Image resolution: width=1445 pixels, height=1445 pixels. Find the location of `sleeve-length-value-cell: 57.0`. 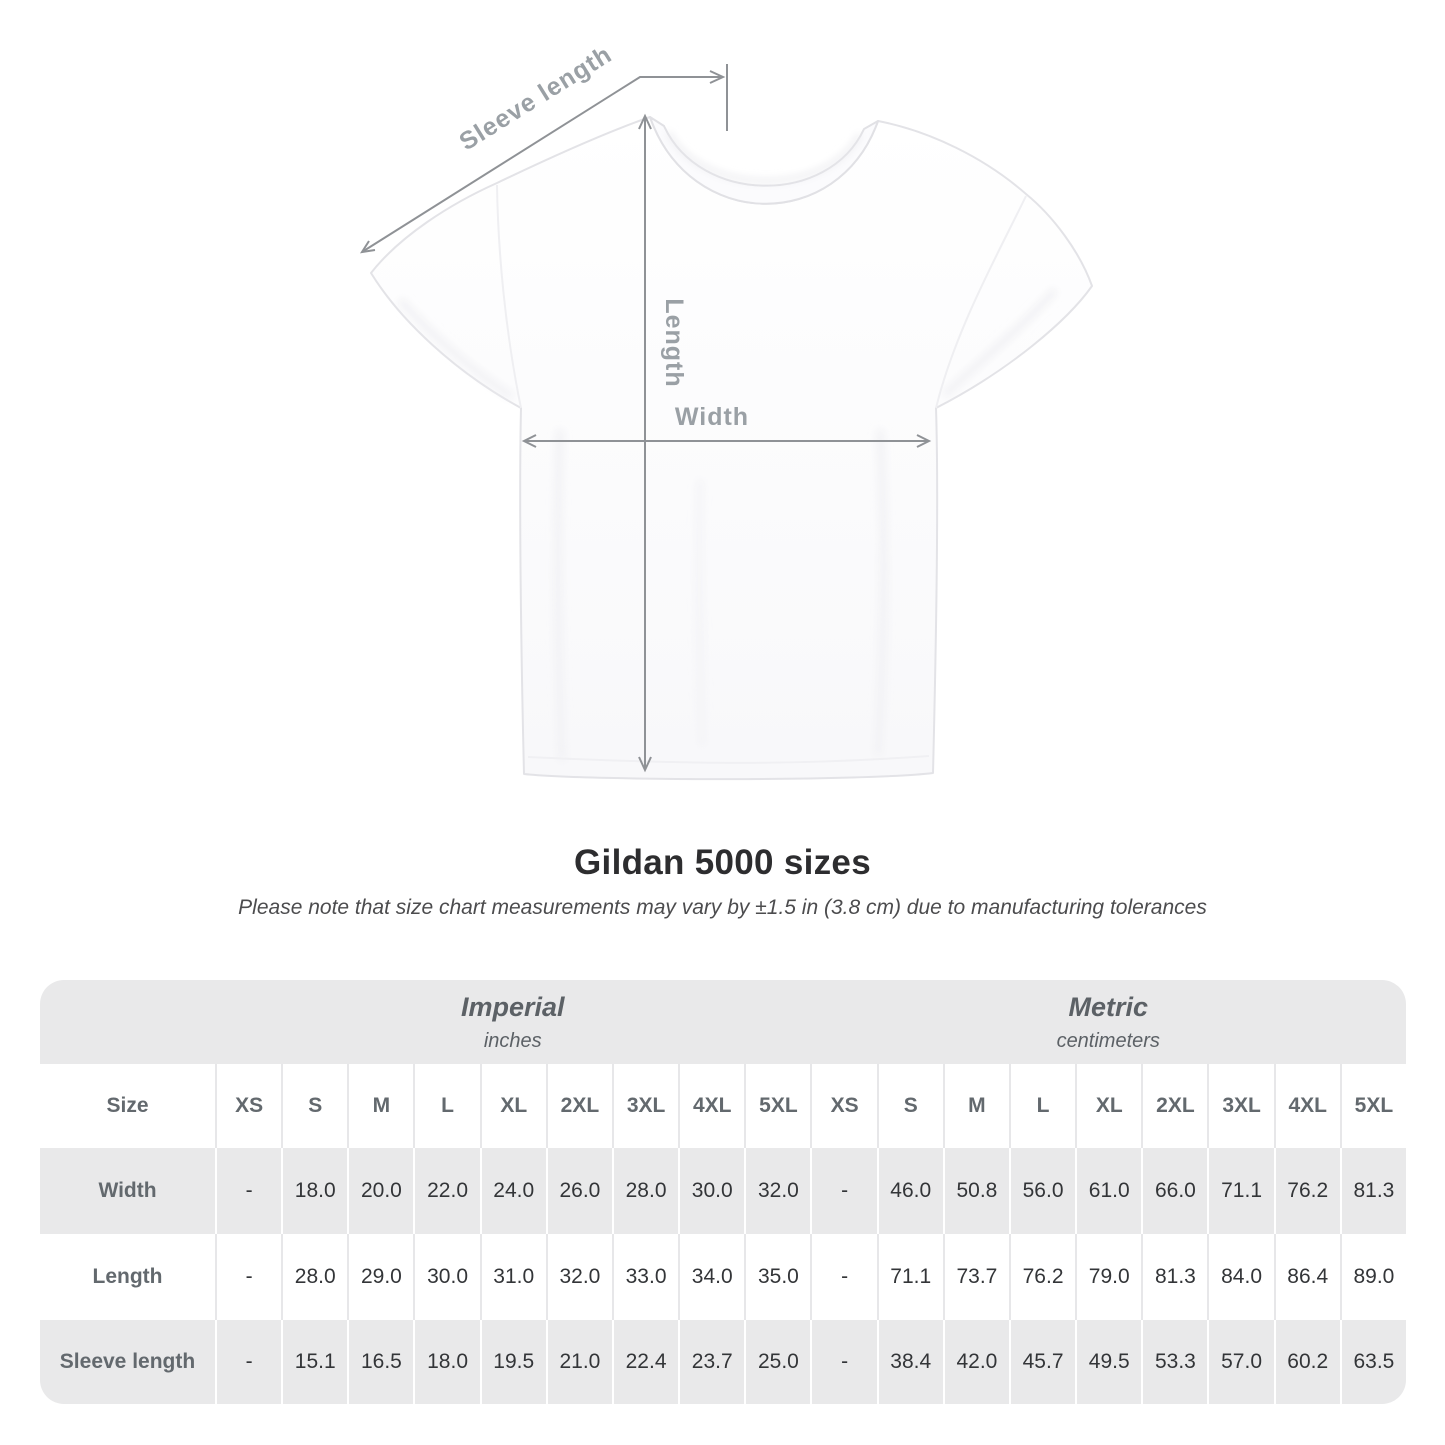

sleeve-length-value-cell: 57.0 is located at coordinates (1240, 1362).